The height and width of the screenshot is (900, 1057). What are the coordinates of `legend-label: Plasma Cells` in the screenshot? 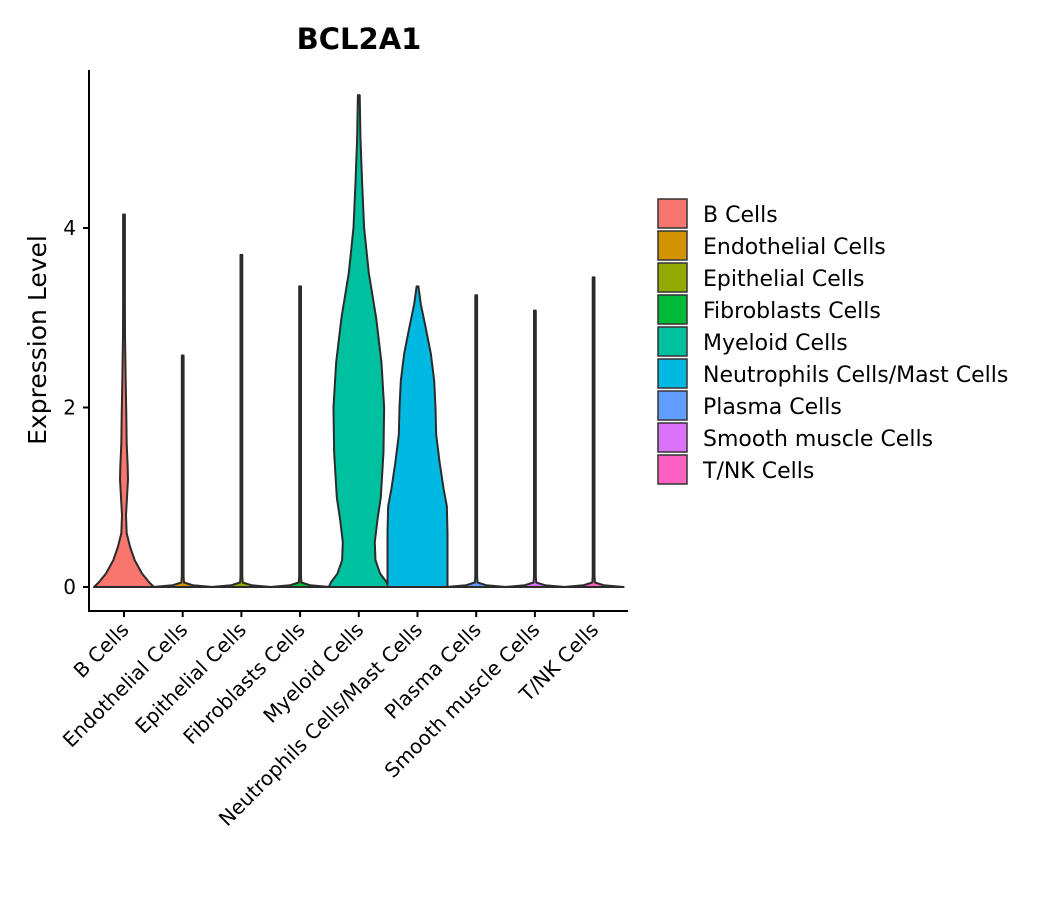 It's located at (772, 407).